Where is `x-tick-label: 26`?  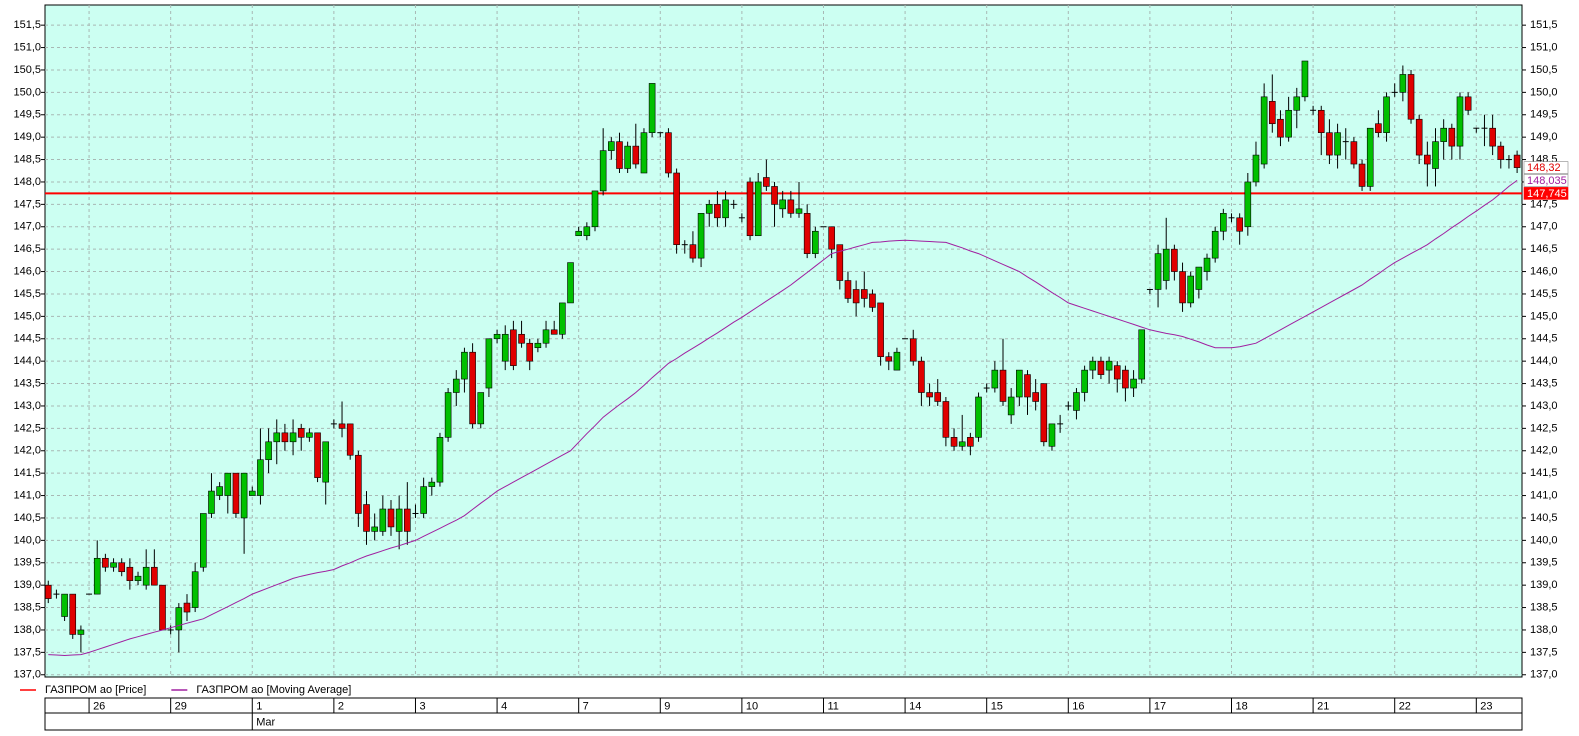 x-tick-label: 26 is located at coordinates (99, 706).